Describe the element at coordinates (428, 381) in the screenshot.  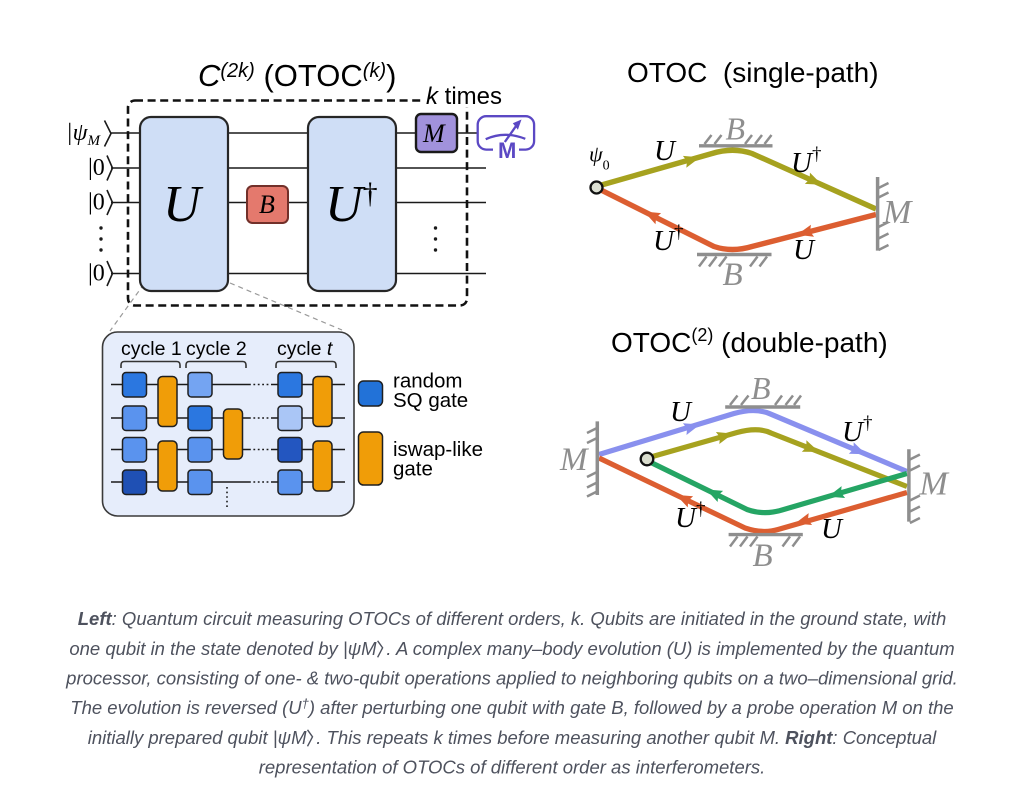
I see `svg-text: random` at that location.